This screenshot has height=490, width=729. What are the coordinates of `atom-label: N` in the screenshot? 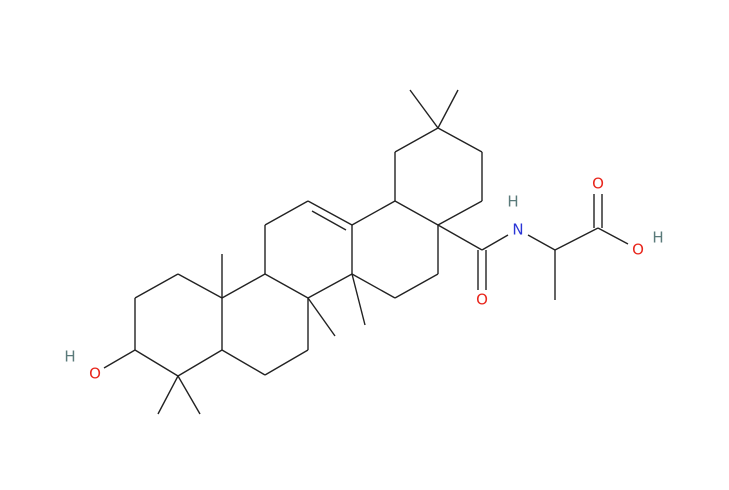 It's located at (517, 230).